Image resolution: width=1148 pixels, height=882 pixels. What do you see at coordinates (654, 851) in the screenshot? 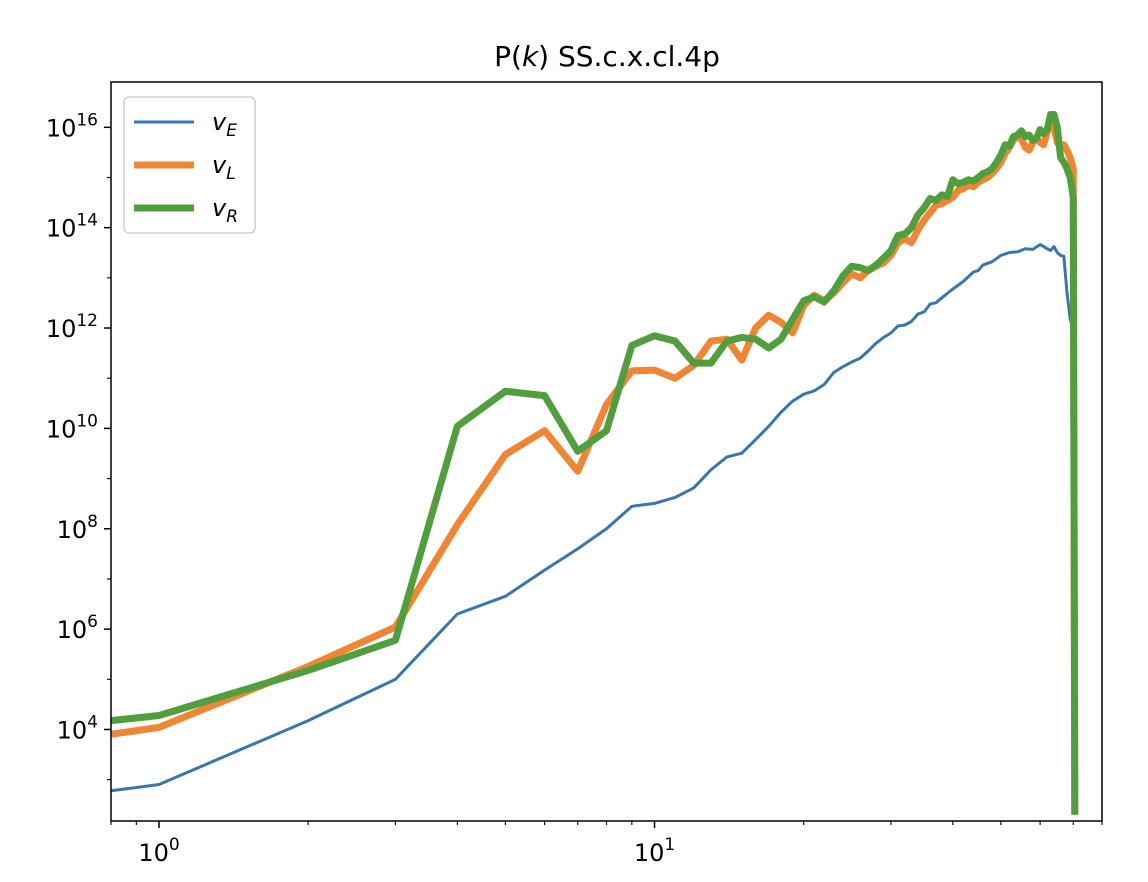
I see `x-tick-label-1: 10¹` at bounding box center [654, 851].